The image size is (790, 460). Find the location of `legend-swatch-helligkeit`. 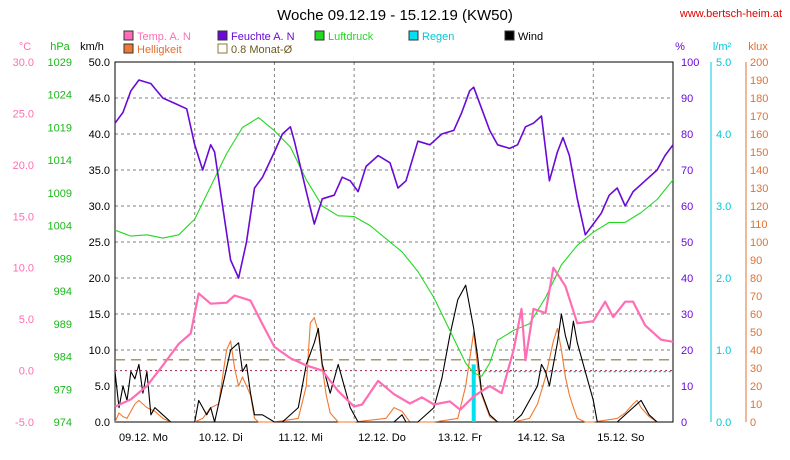

legend-swatch-helligkeit is located at coordinates (128, 48).